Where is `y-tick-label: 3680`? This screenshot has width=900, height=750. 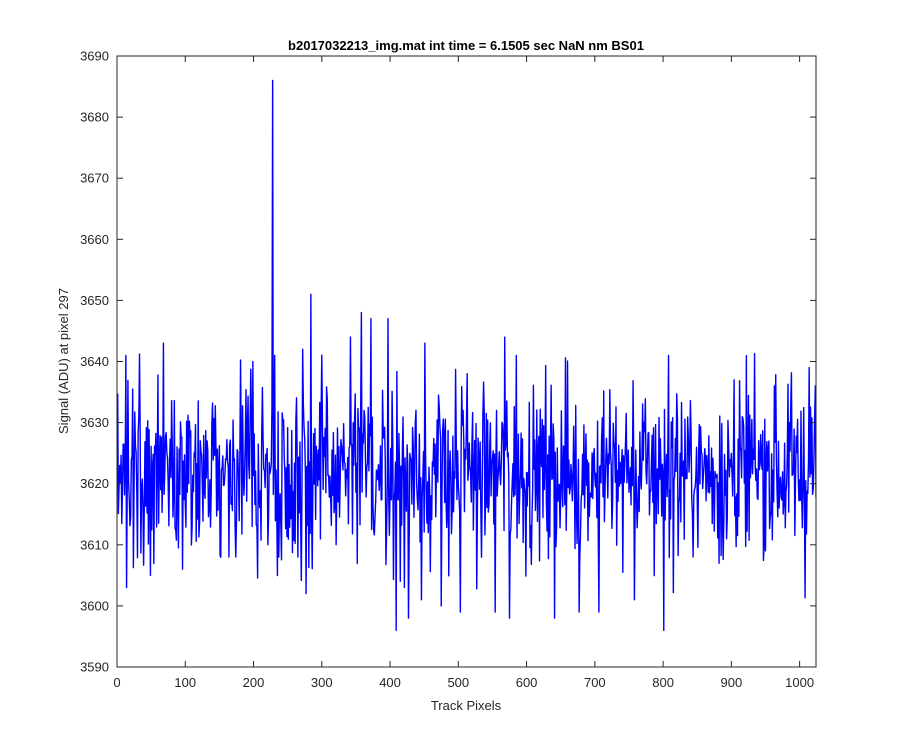 y-tick-label: 3680 is located at coordinates (94, 117).